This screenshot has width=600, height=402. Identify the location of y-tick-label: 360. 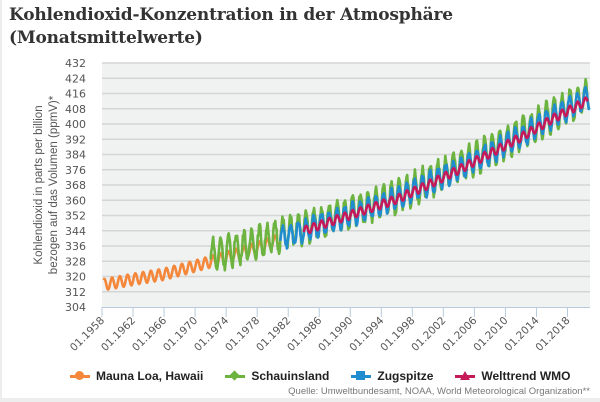
(75, 200).